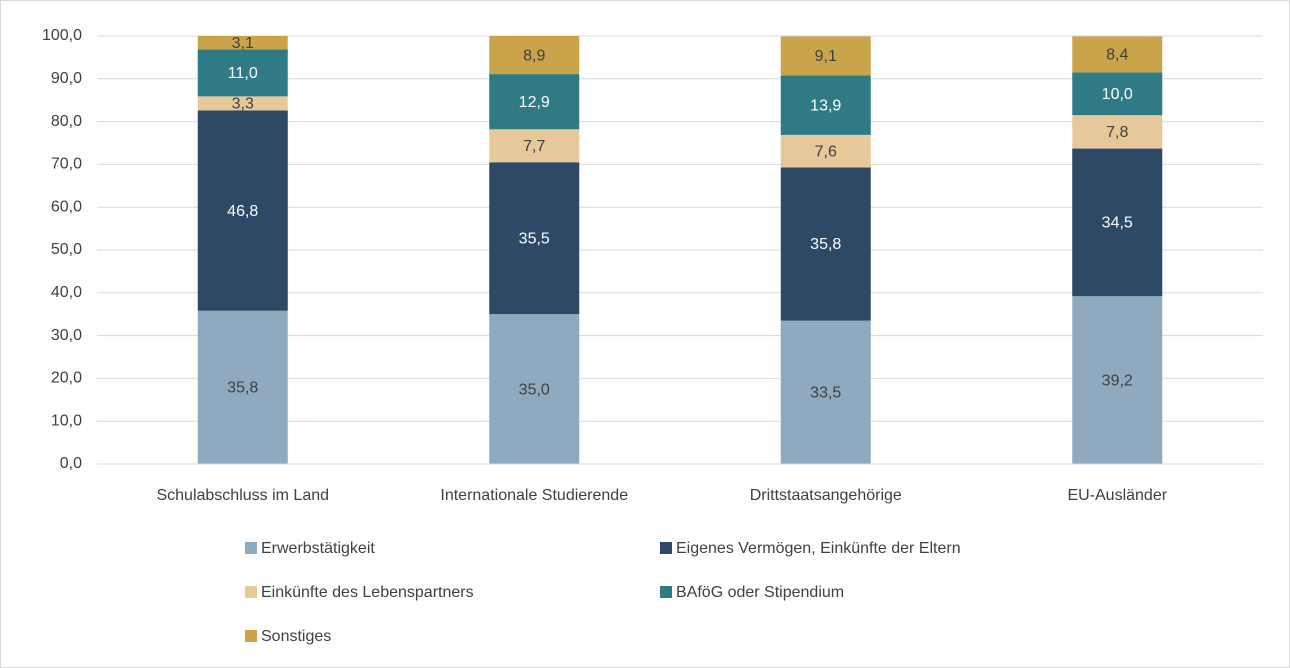 The width and height of the screenshot is (1290, 668). I want to click on data-label: 8,4, so click(1117, 55).